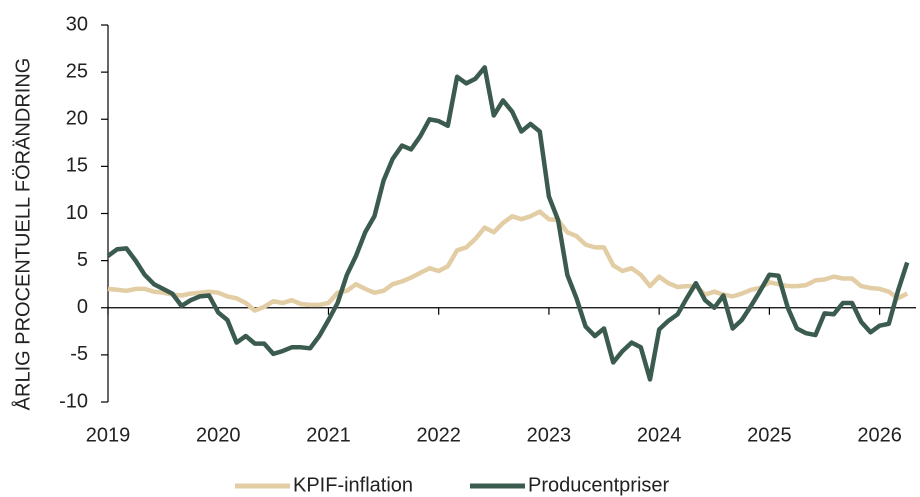 The height and width of the screenshot is (497, 920). What do you see at coordinates (549, 435) in the screenshot?
I see `x-tick-label: 2023` at bounding box center [549, 435].